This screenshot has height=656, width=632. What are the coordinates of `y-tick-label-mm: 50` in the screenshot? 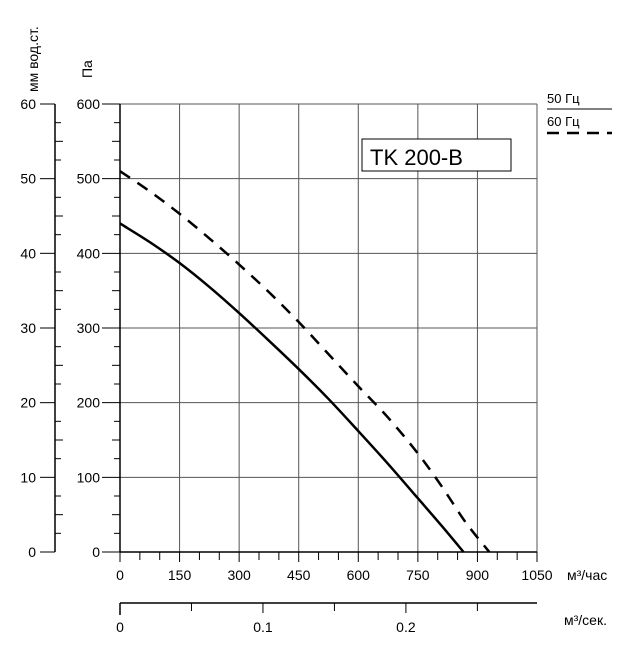 It's located at (28, 179).